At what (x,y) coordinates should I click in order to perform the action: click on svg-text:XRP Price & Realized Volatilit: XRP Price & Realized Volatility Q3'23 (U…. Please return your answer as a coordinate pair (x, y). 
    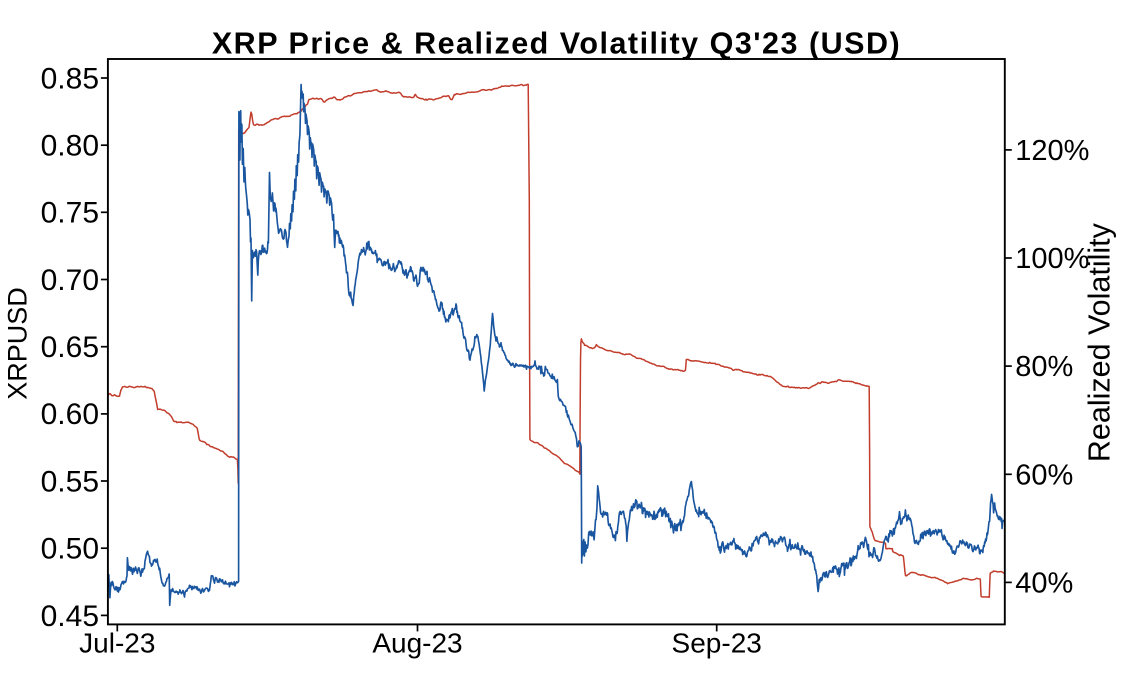
    Looking at the image, I should click on (556, 44).